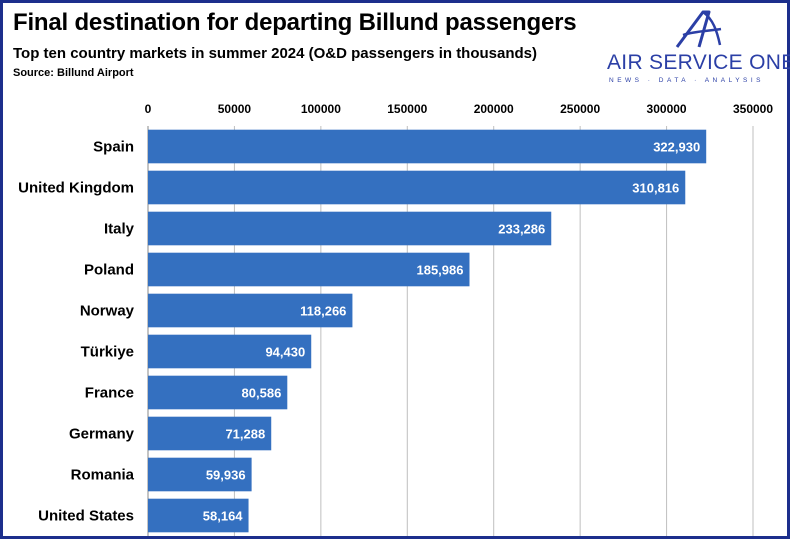 The height and width of the screenshot is (539, 790). What do you see at coordinates (753, 109) in the screenshot?
I see `x-tick-label: 350000` at bounding box center [753, 109].